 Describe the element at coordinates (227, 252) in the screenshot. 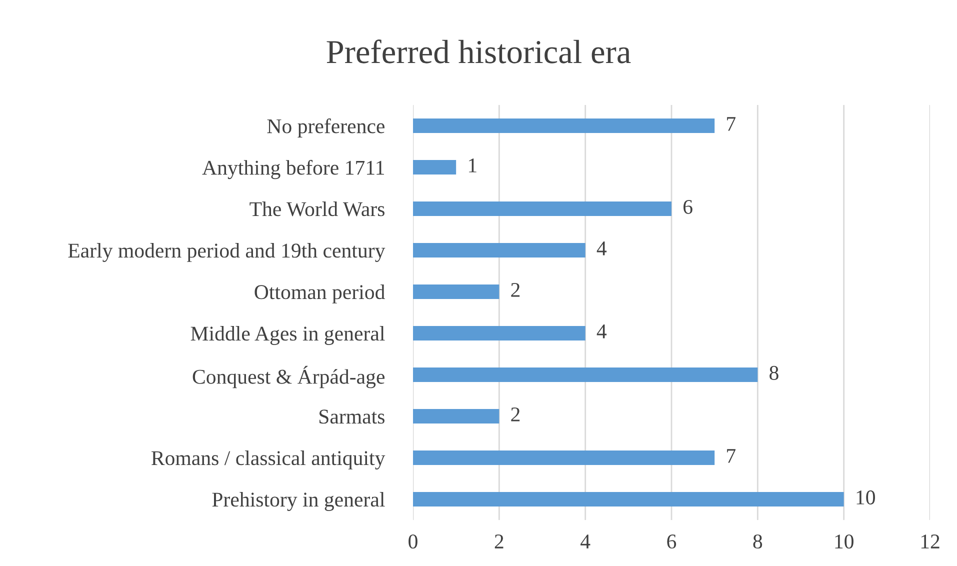

I see `y-tick-label: Early modern period and 19th century` at that location.